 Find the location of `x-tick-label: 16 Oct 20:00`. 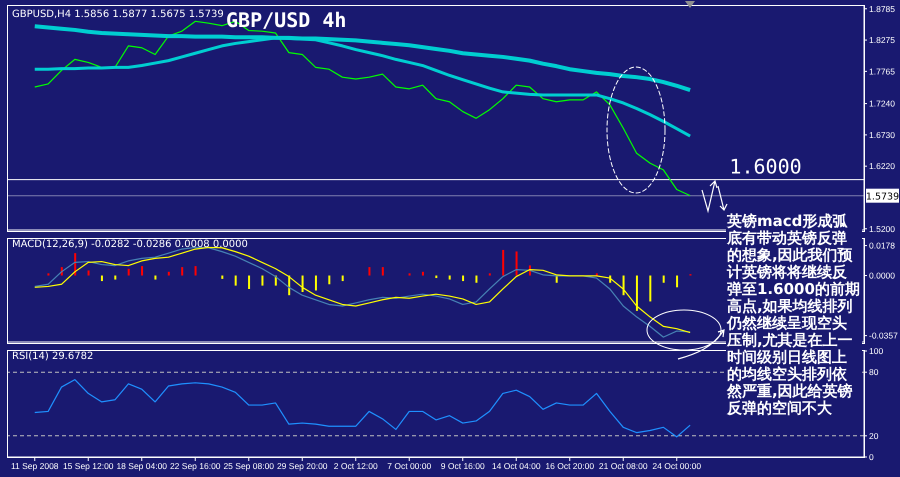

x-tick-label: 16 Oct 20:00 is located at coordinates (569, 466).